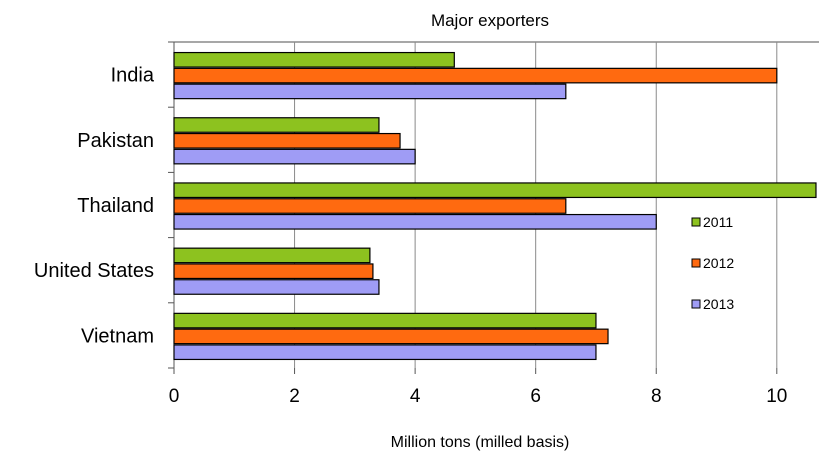 Image resolution: width=821 pixels, height=465 pixels. Describe the element at coordinates (718, 222) in the screenshot. I see `legend-label-2011: 2011` at that location.